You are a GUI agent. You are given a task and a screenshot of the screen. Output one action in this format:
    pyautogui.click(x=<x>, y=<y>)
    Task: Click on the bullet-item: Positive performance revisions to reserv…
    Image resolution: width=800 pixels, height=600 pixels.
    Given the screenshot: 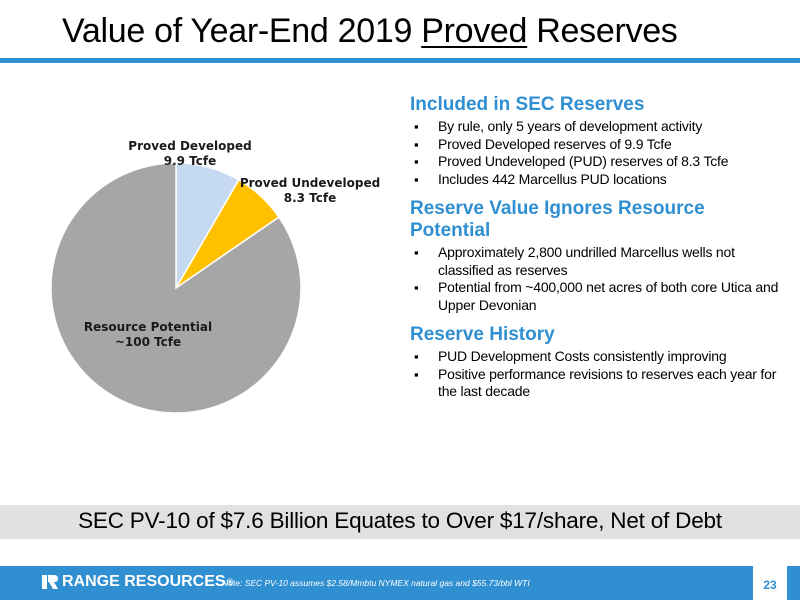 What is the action you would take?
    pyautogui.click(x=600, y=383)
    